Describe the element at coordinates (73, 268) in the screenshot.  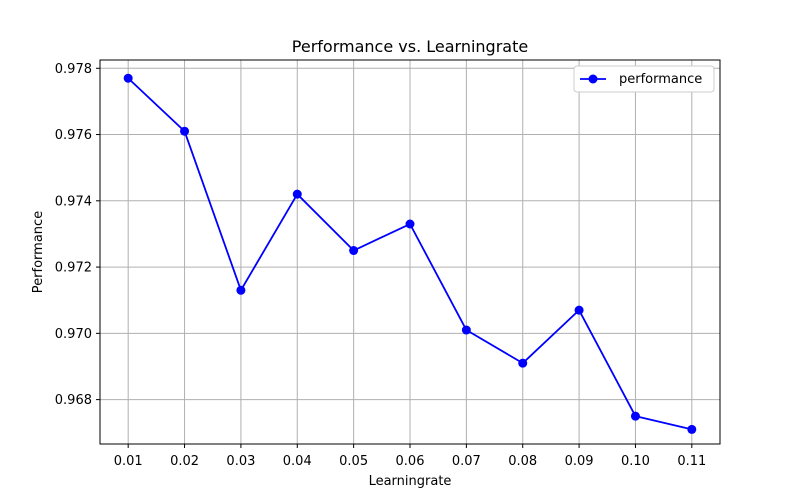
I see `y-tick-label: 0.972` at that location.